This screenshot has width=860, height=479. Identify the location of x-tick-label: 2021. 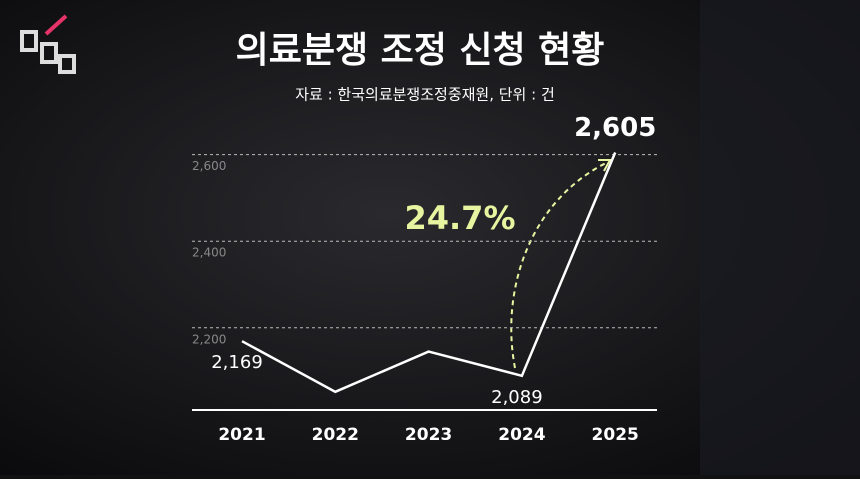
(241, 435).